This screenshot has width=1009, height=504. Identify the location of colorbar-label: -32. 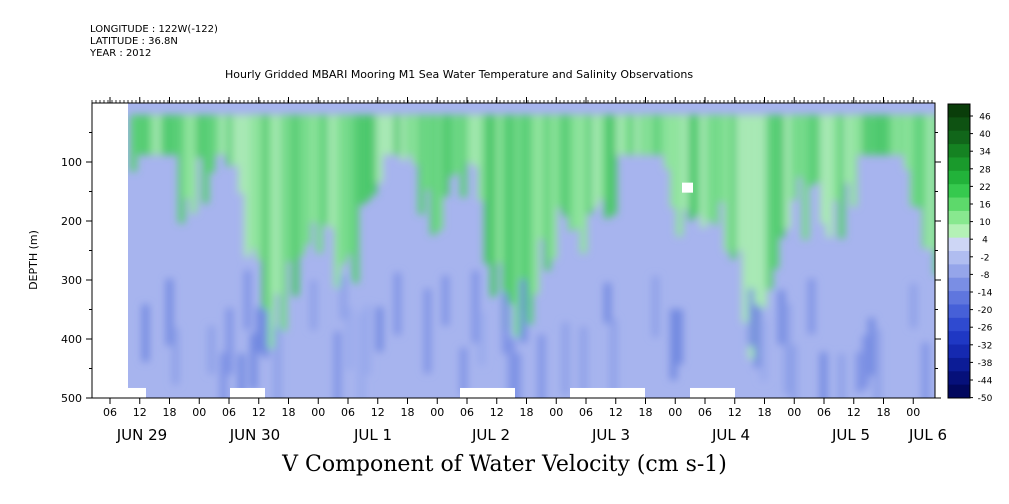
(985, 346).